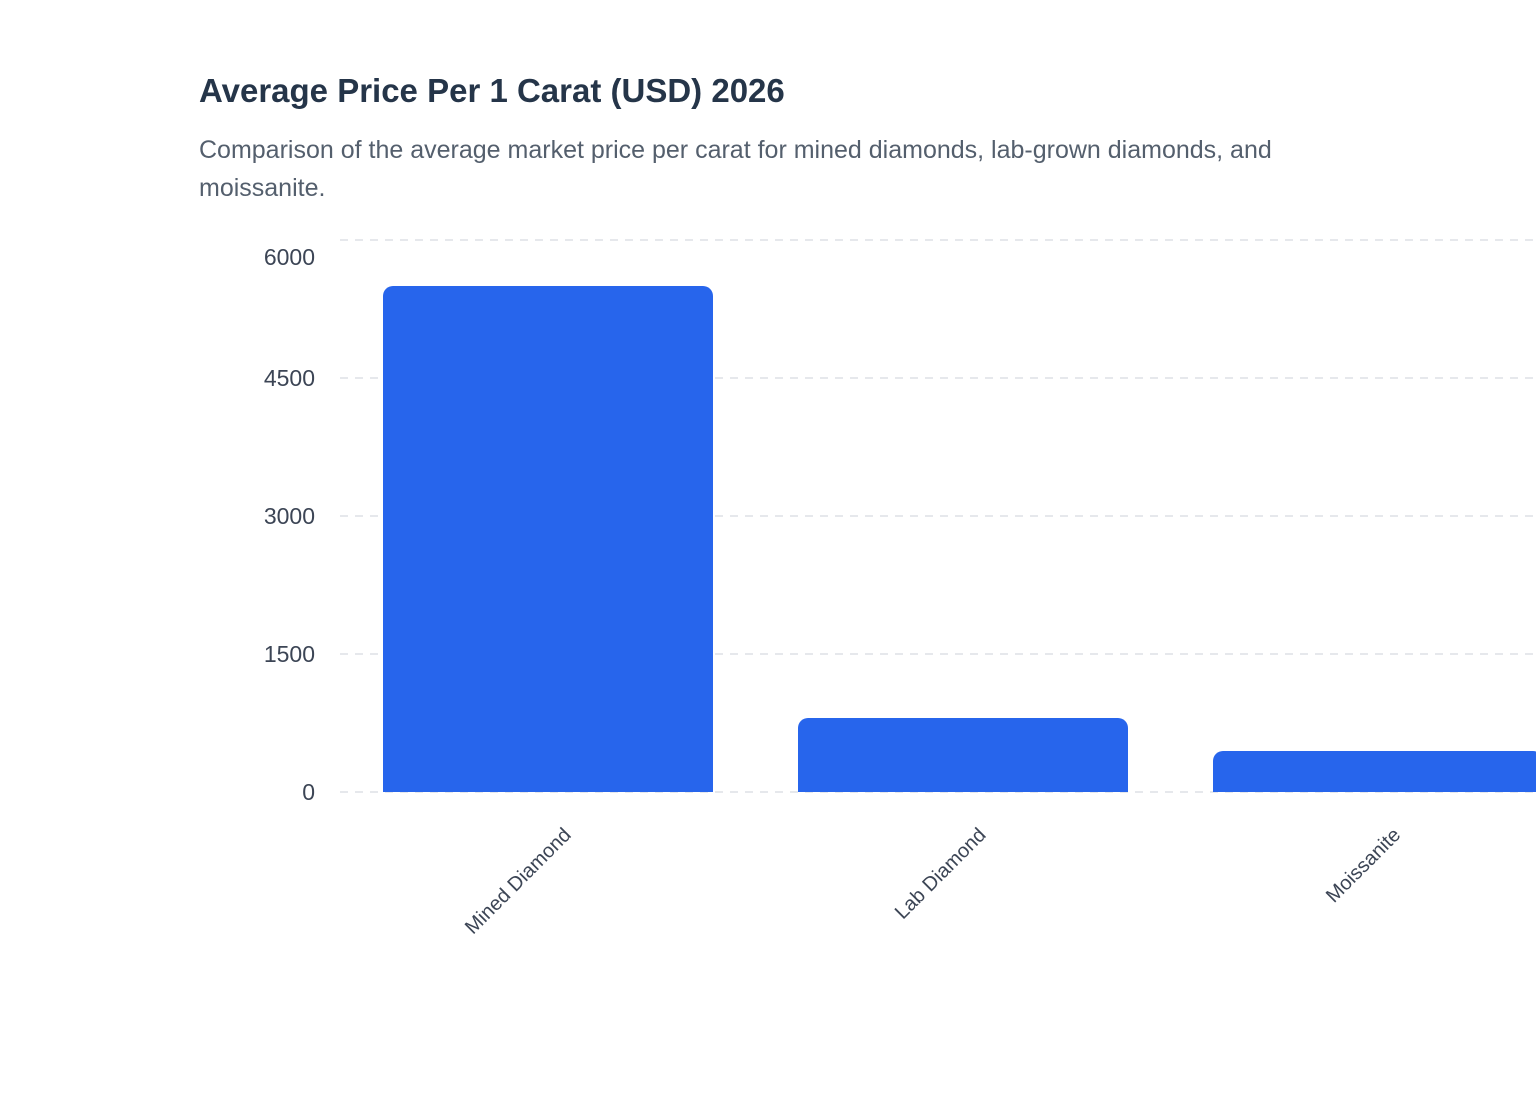 The width and height of the screenshot is (1536, 1096). What do you see at coordinates (308, 792) in the screenshot?
I see `y-axis-tick-label-0: 0` at bounding box center [308, 792].